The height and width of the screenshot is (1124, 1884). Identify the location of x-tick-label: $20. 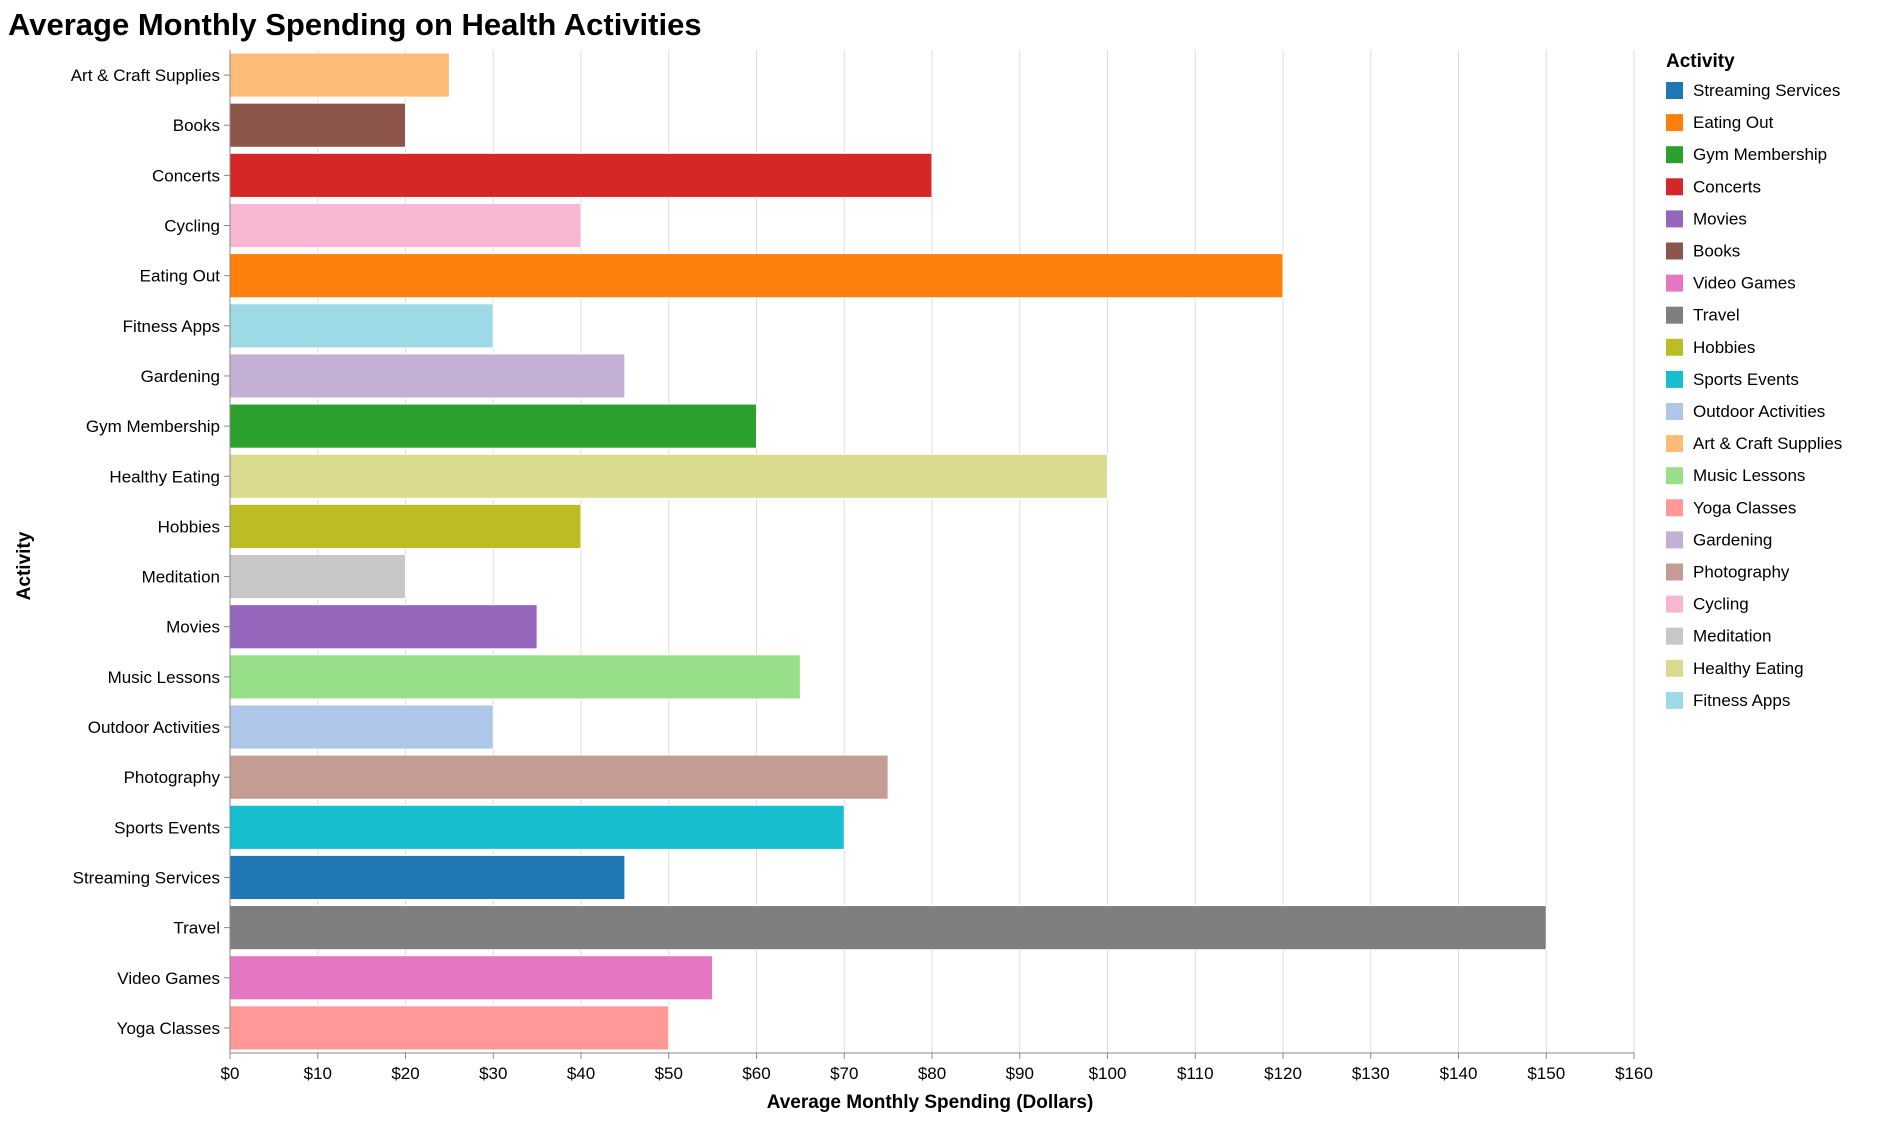
(405, 1073).